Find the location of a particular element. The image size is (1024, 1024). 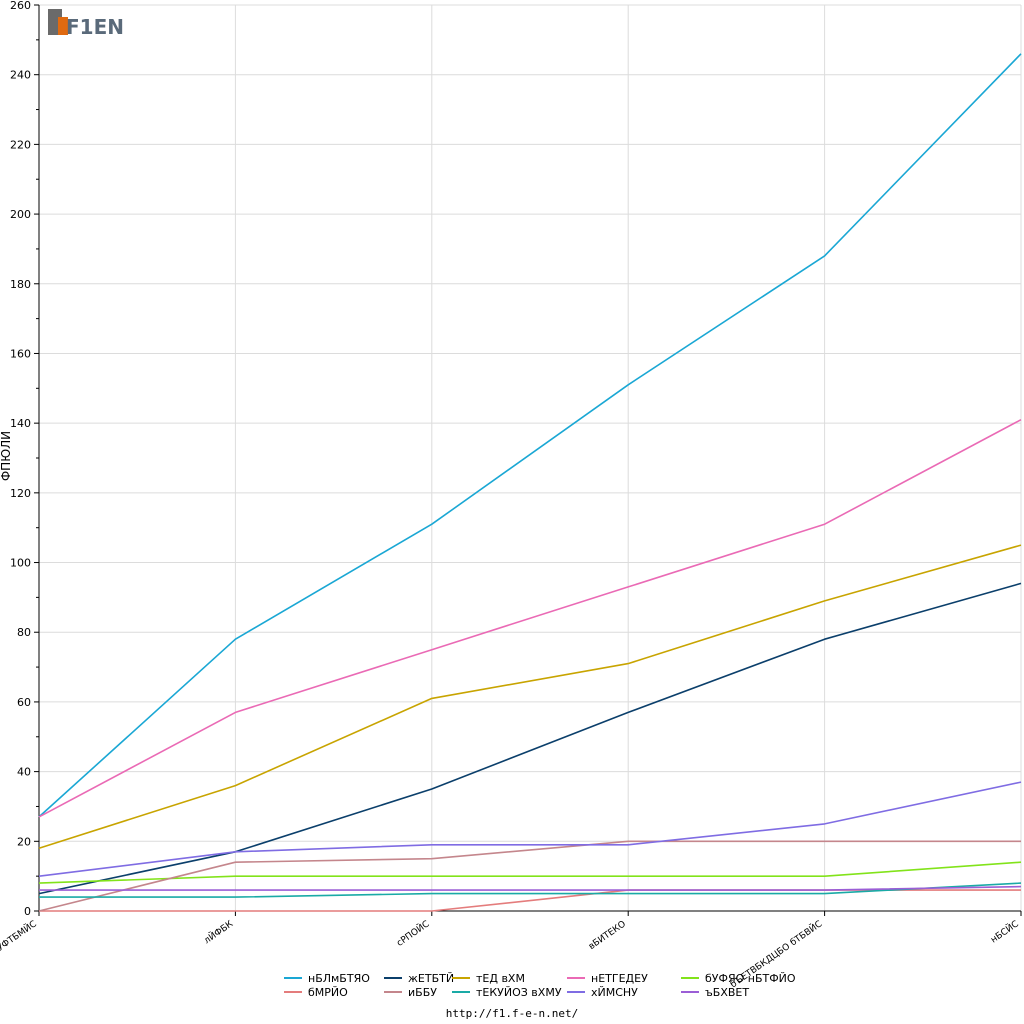

y-tick-label: 220 is located at coordinates (20, 144).